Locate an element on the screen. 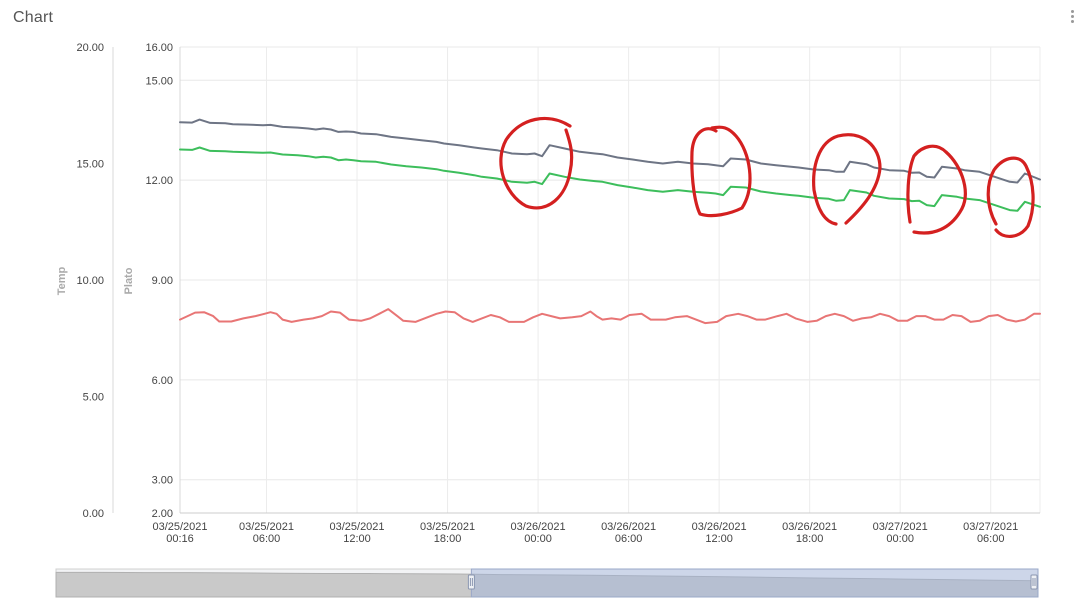 The image size is (1087, 614). plato-tick-label: 16.00 is located at coordinates (159, 48).